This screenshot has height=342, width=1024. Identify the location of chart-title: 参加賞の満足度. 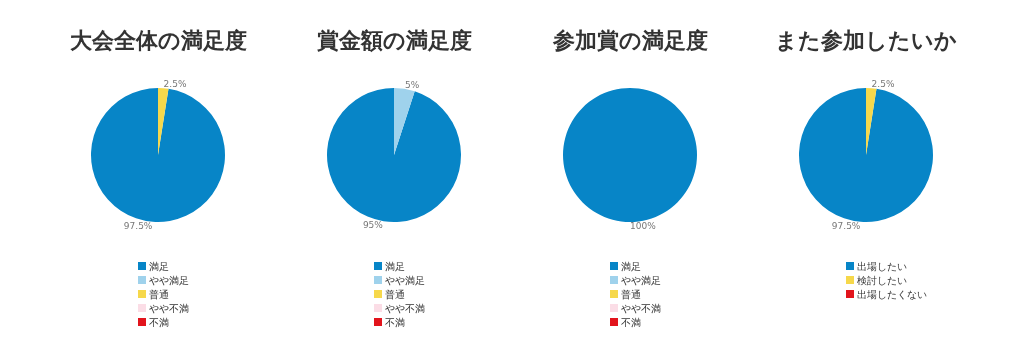
(629, 40).